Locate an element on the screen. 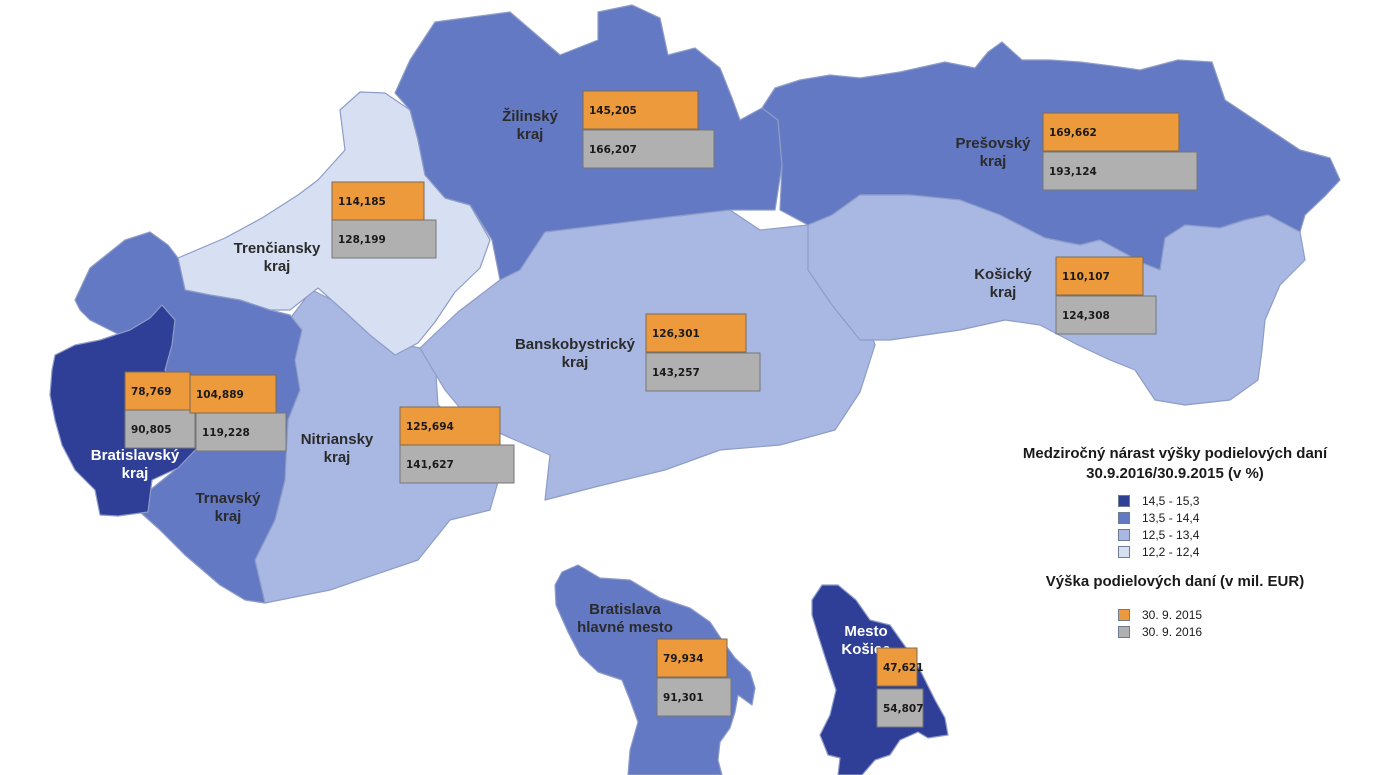 The image size is (1379, 775). legend-growth-item: 12,2 - 12,4 is located at coordinates (1239, 551).